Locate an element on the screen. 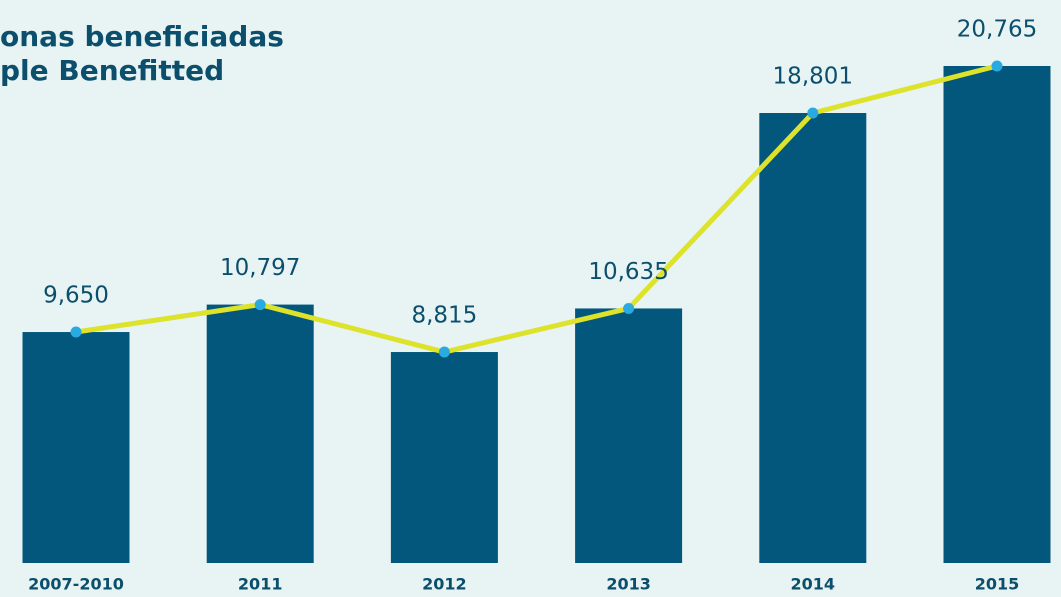  x-tick-label: 2014 is located at coordinates (813, 584).